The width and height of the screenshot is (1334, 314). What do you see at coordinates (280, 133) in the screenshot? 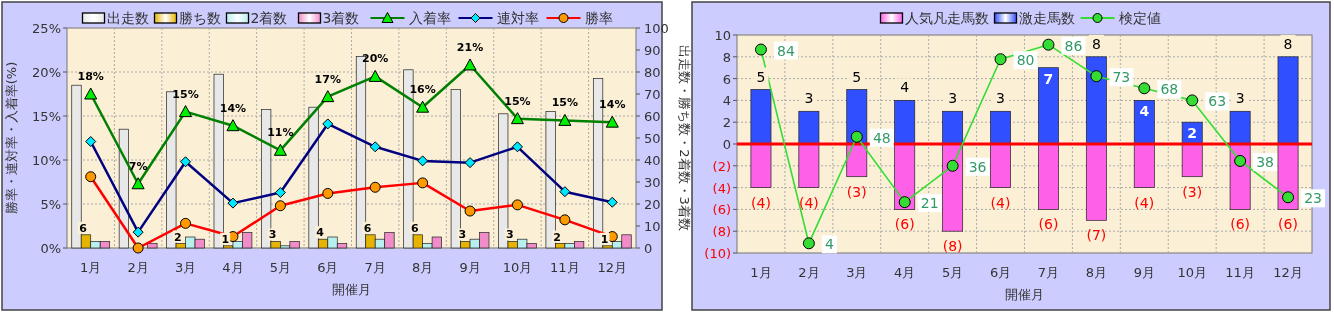
I see `data-label: 11%` at bounding box center [280, 133].